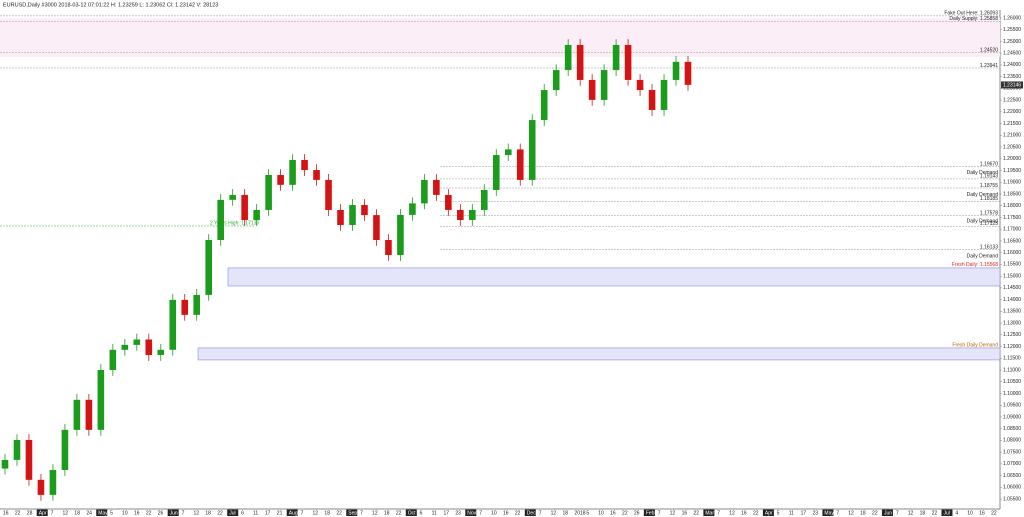 The height and width of the screenshot is (517, 1024). I want to click on y-tick-label: 1.23500, so click(1012, 77).